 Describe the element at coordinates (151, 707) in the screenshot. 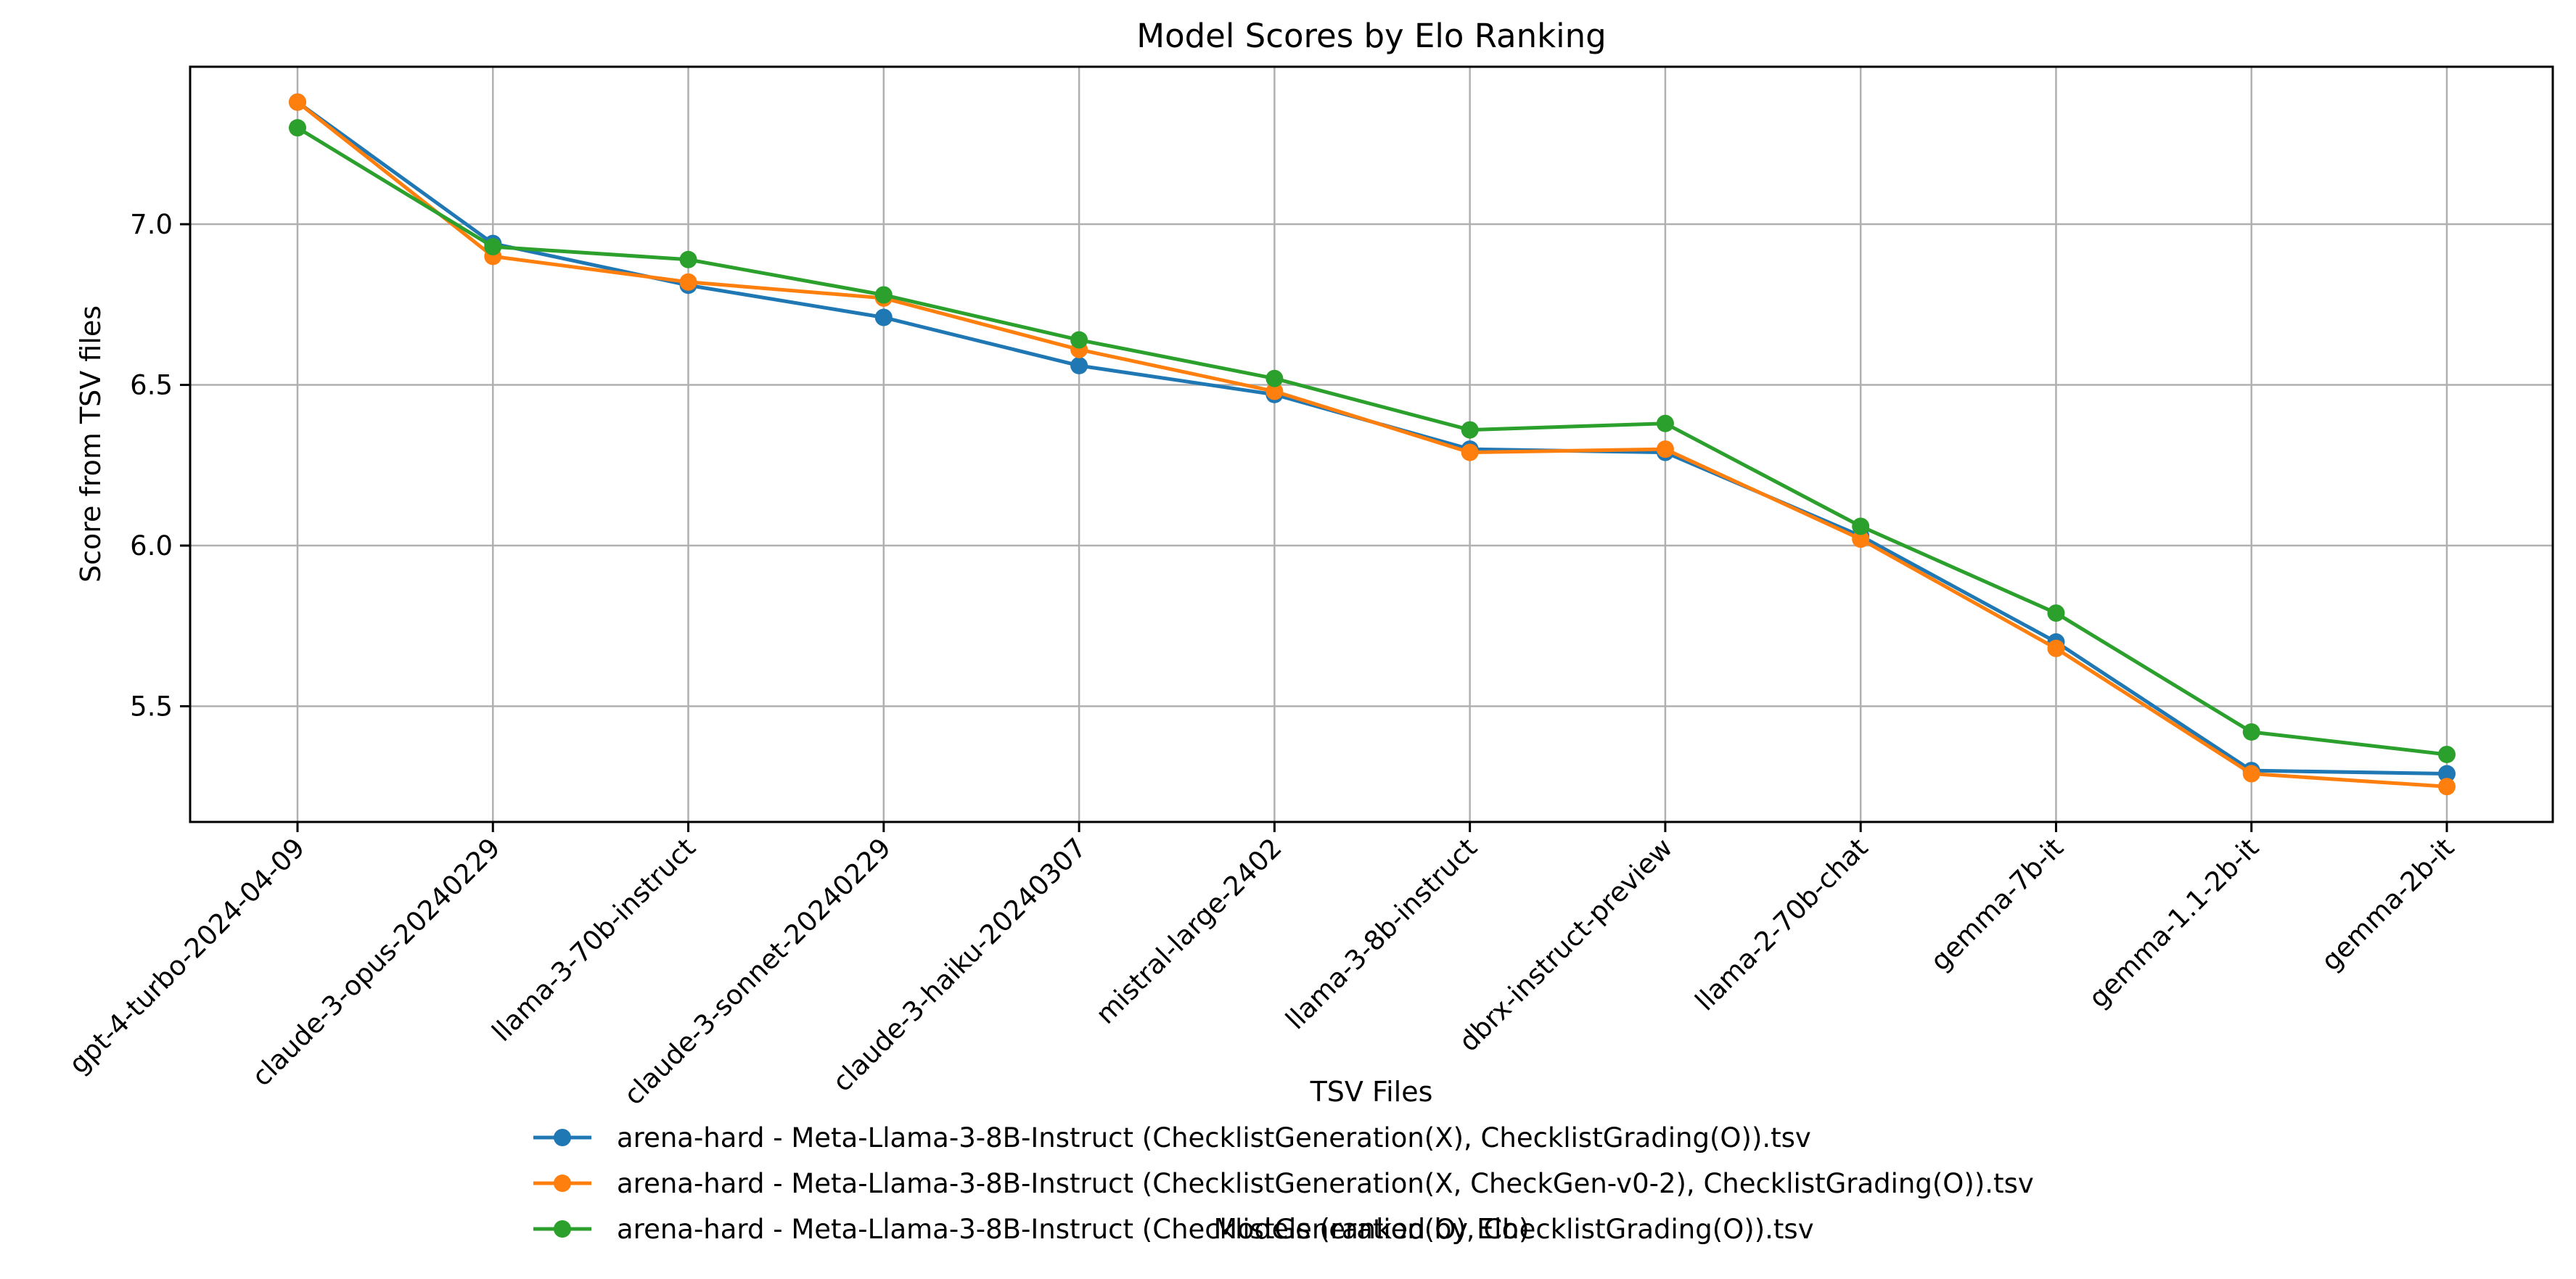

I see `y-tick-label: 5.5` at that location.